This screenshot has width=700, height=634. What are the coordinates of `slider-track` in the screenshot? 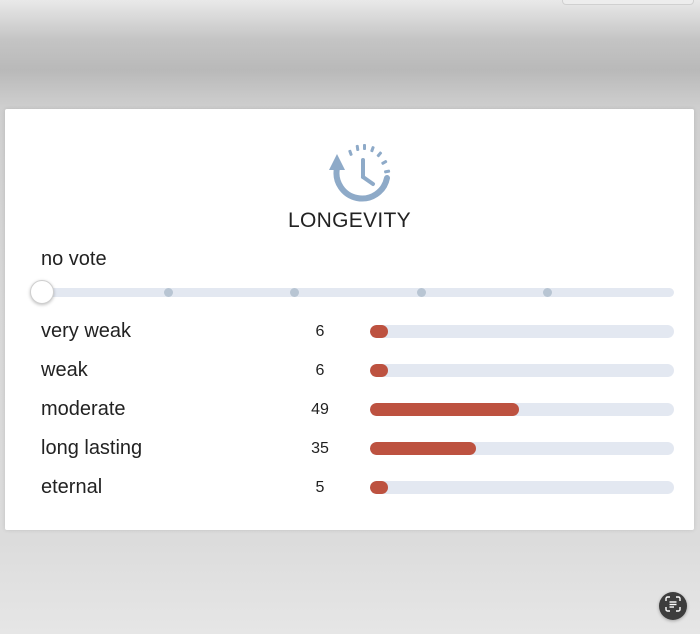 It's located at (355, 292).